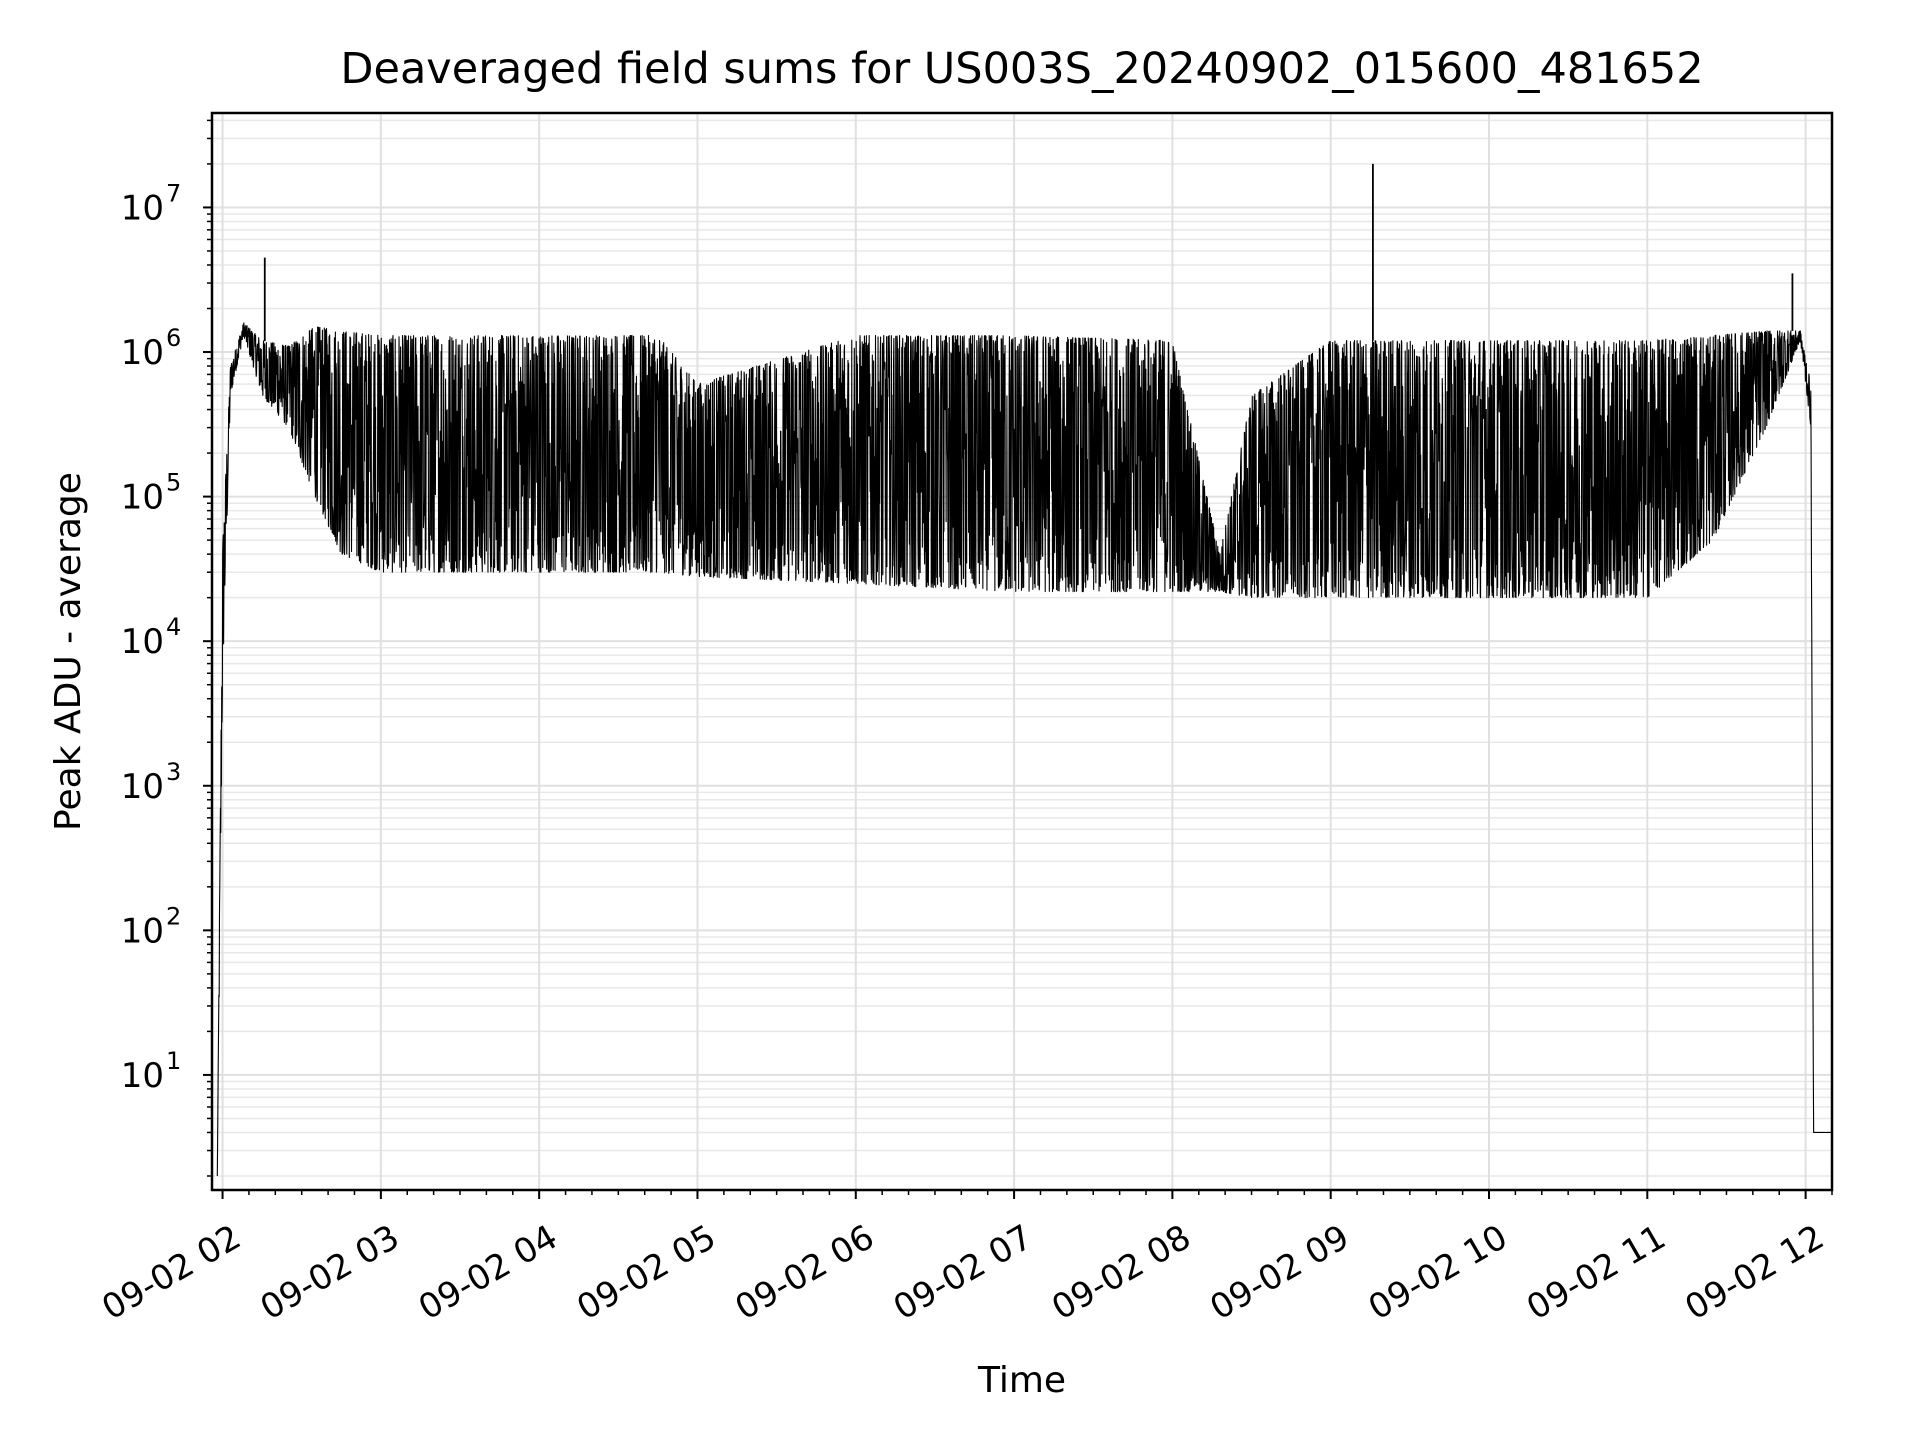 This screenshot has width=1920, height=1445. Describe the element at coordinates (173, 772) in the screenshot. I see `y-tick-exponent: 3` at that location.